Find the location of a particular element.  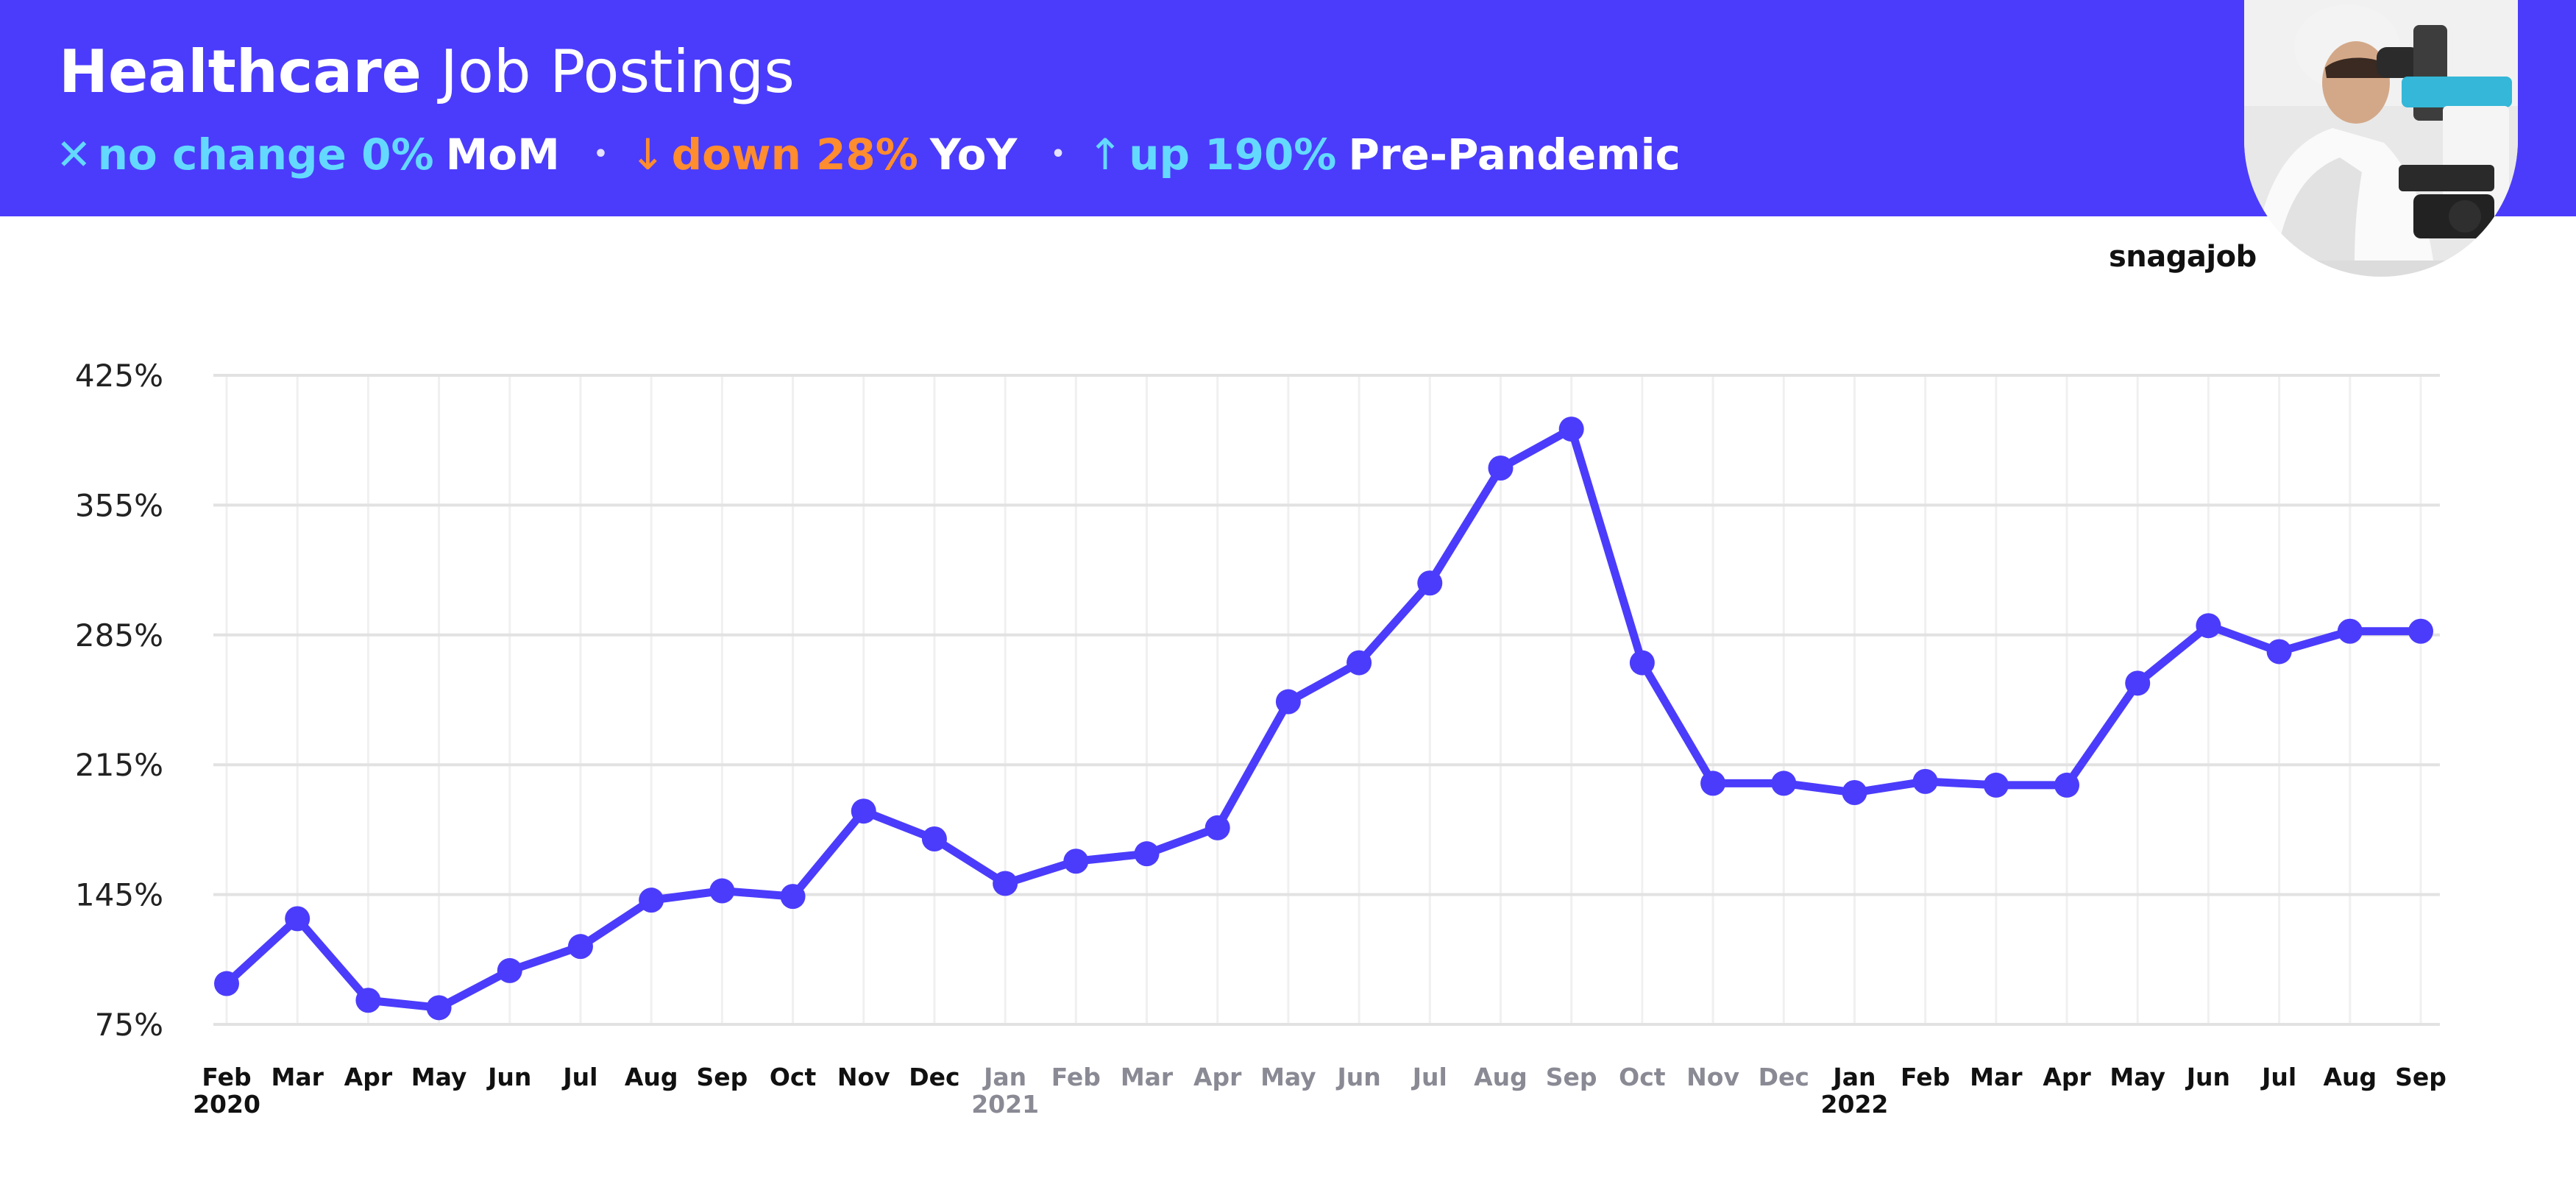

title-rest: Job Postings is located at coordinates (617, 72).